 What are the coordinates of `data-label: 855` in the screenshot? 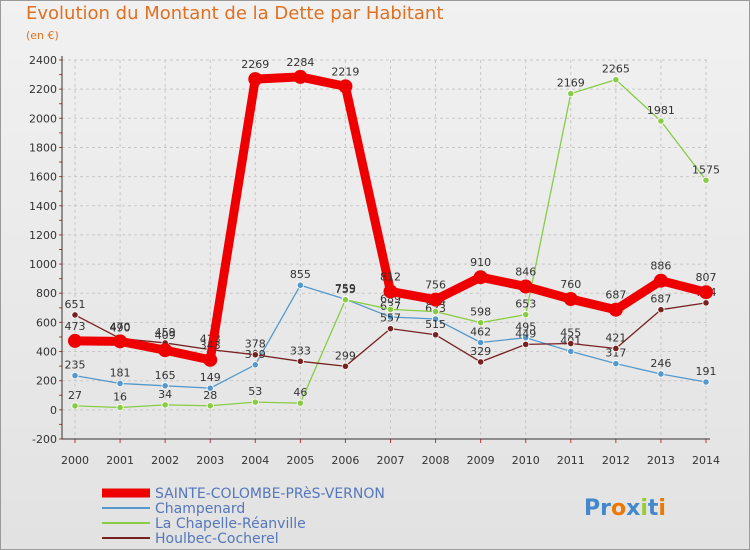 It's located at (300, 274).